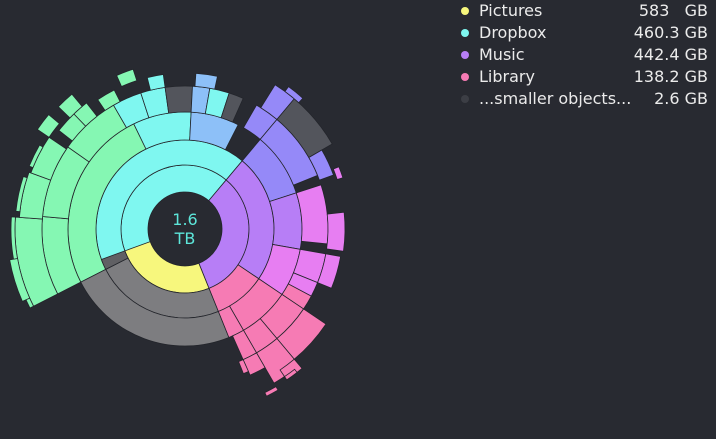  Describe the element at coordinates (185, 238) in the screenshot. I see `total-size-unit: TB` at that location.